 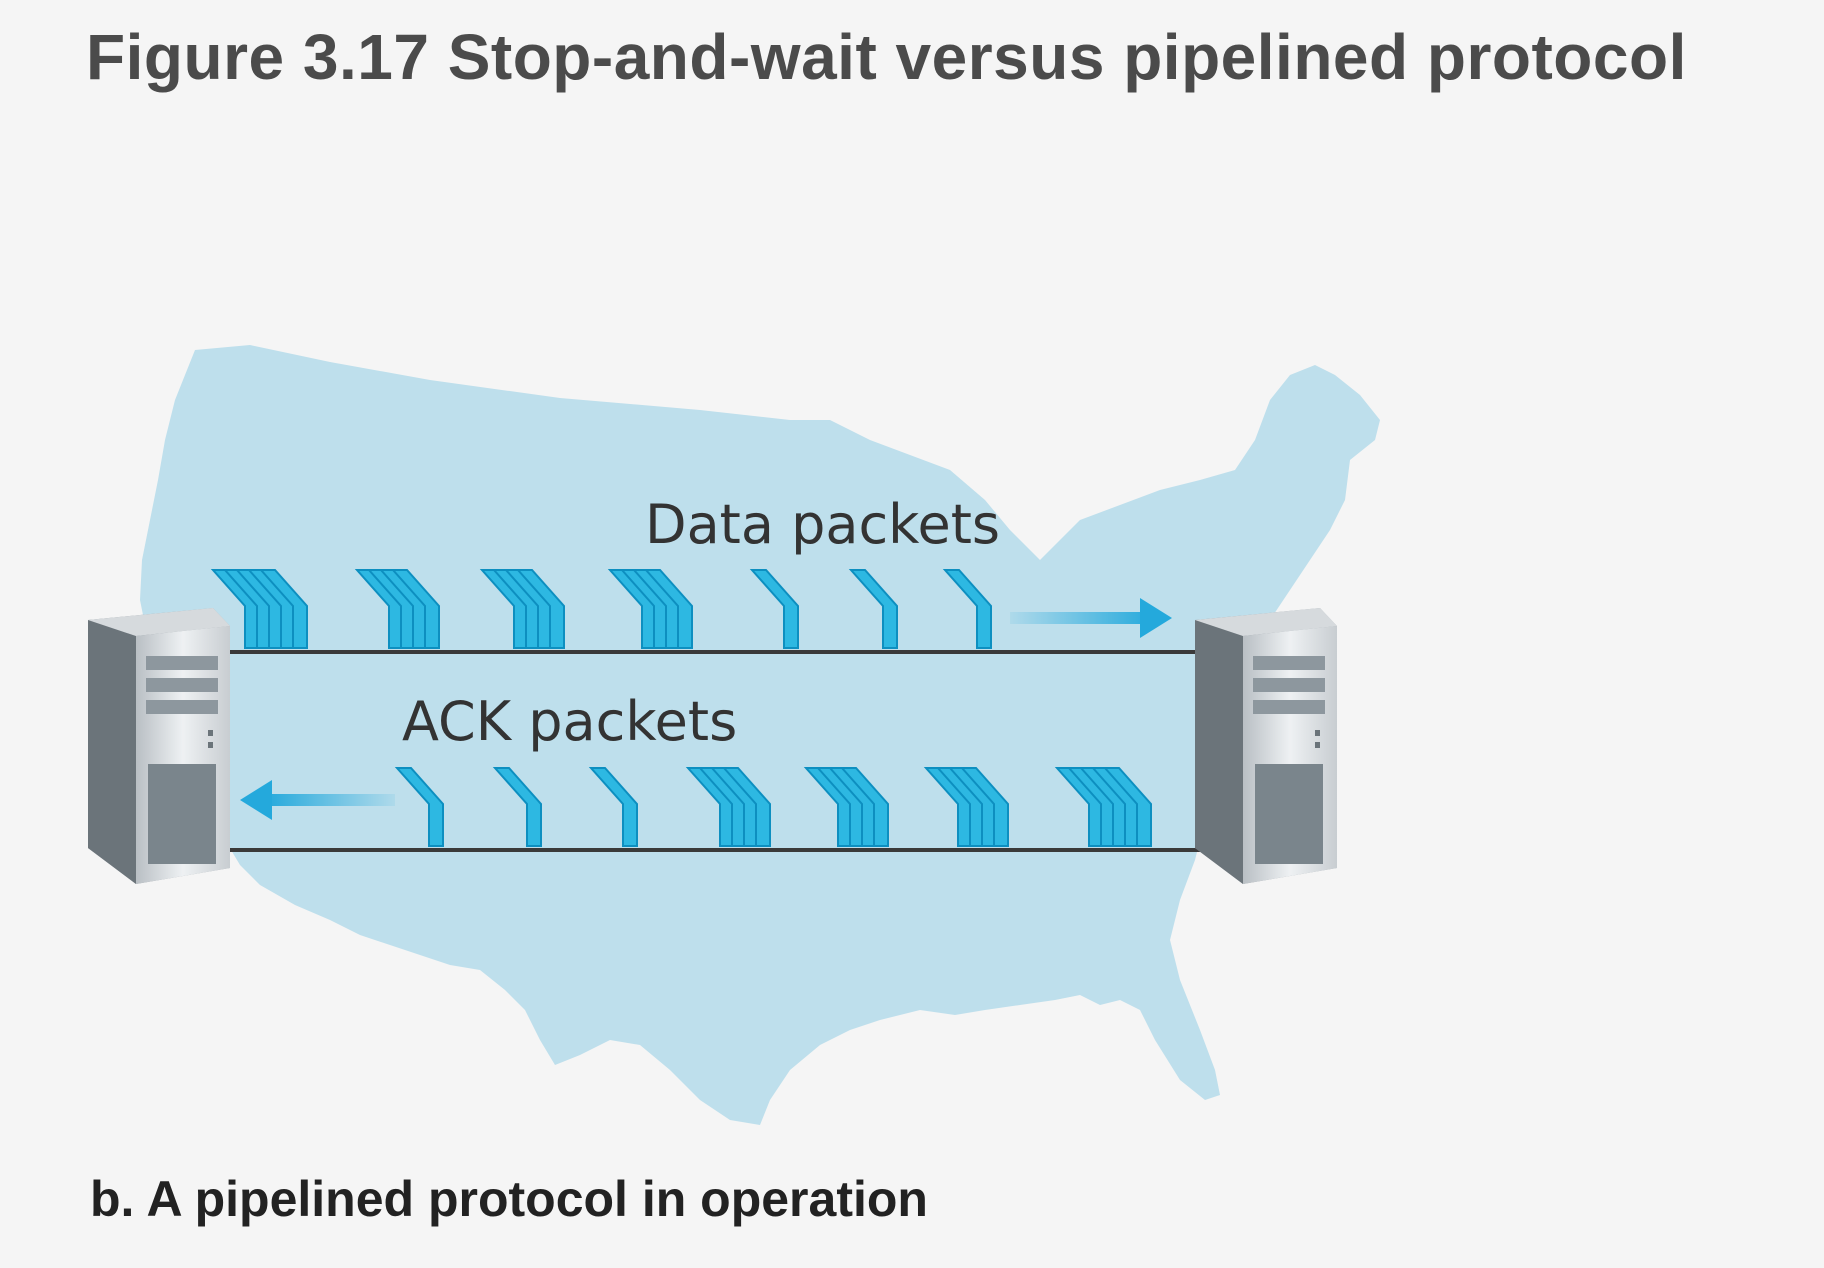 I want to click on data-packets-group, so click(x=601, y=609).